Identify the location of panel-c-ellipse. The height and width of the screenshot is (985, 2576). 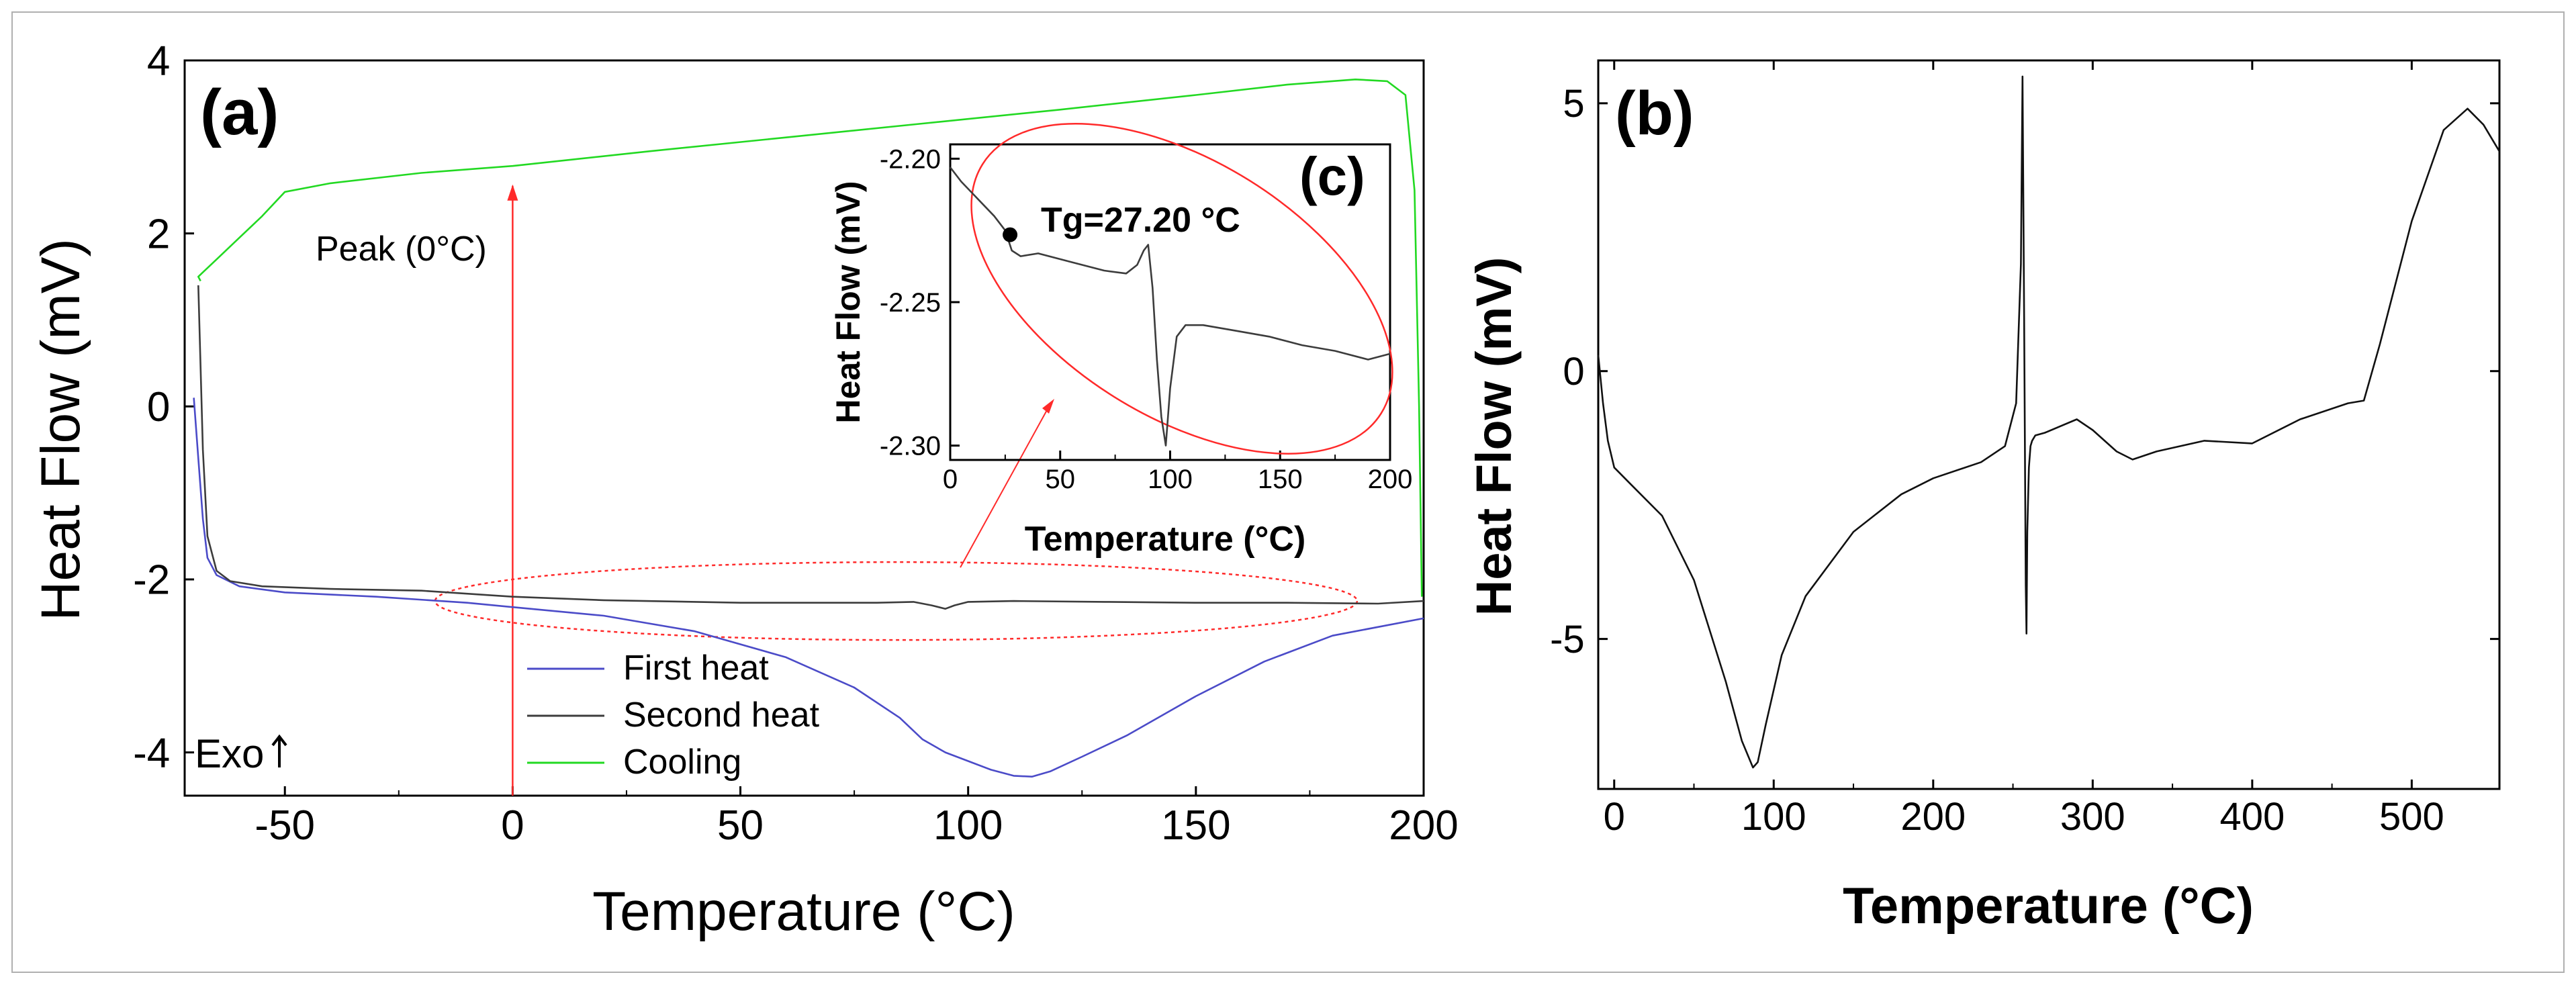
(1181, 289).